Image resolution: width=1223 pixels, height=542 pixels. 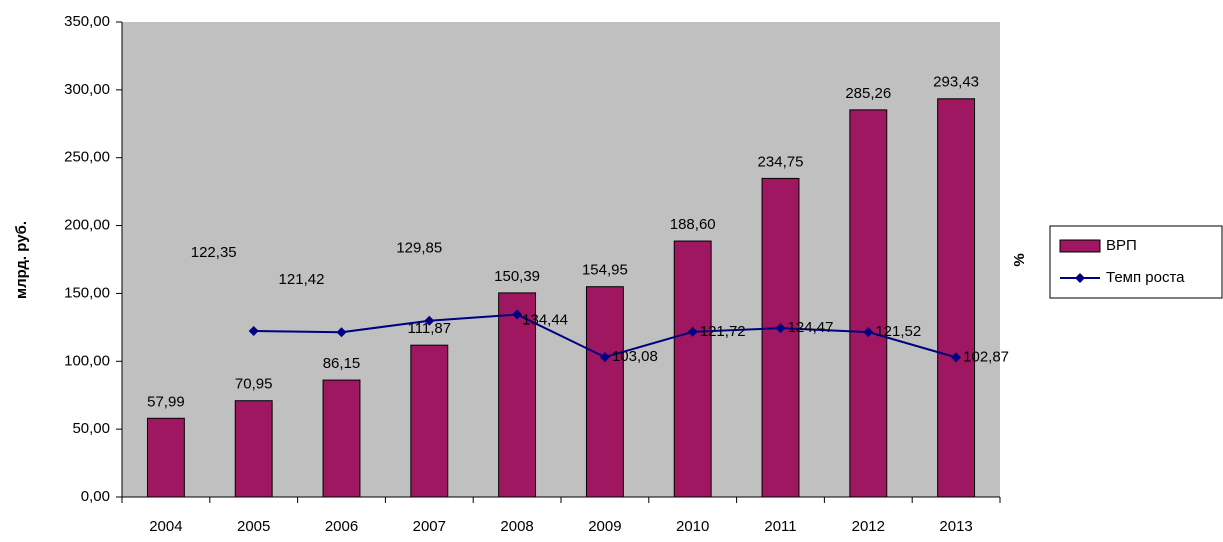 What do you see at coordinates (91, 428) in the screenshot?
I see `y-tick-label: 50,00` at bounding box center [91, 428].